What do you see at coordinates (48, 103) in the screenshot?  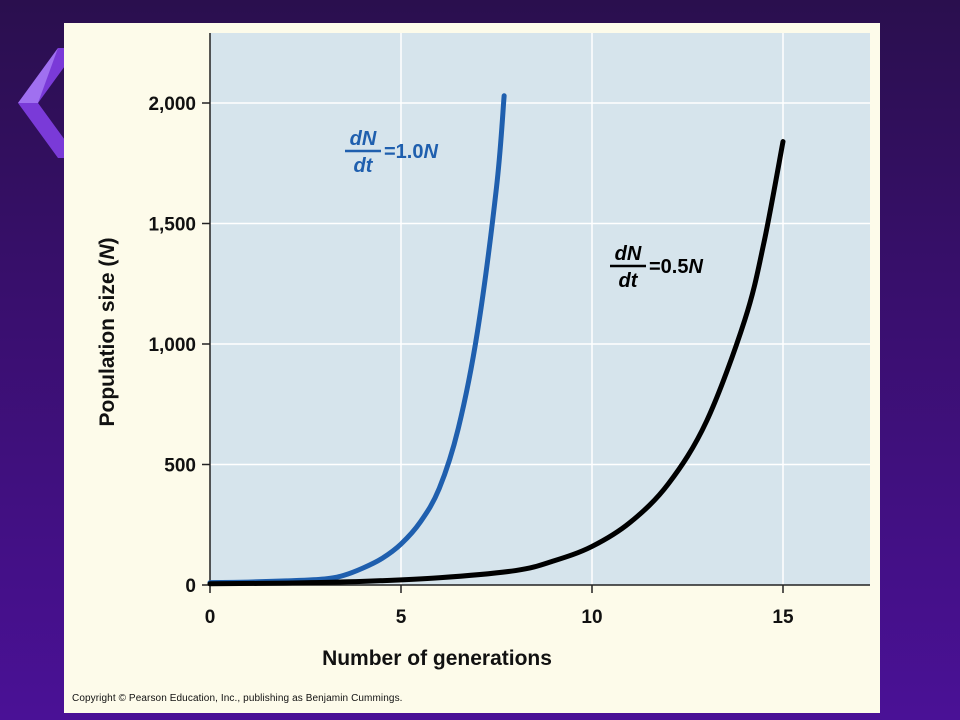 I see `purple-arrow-decoration` at bounding box center [48, 103].